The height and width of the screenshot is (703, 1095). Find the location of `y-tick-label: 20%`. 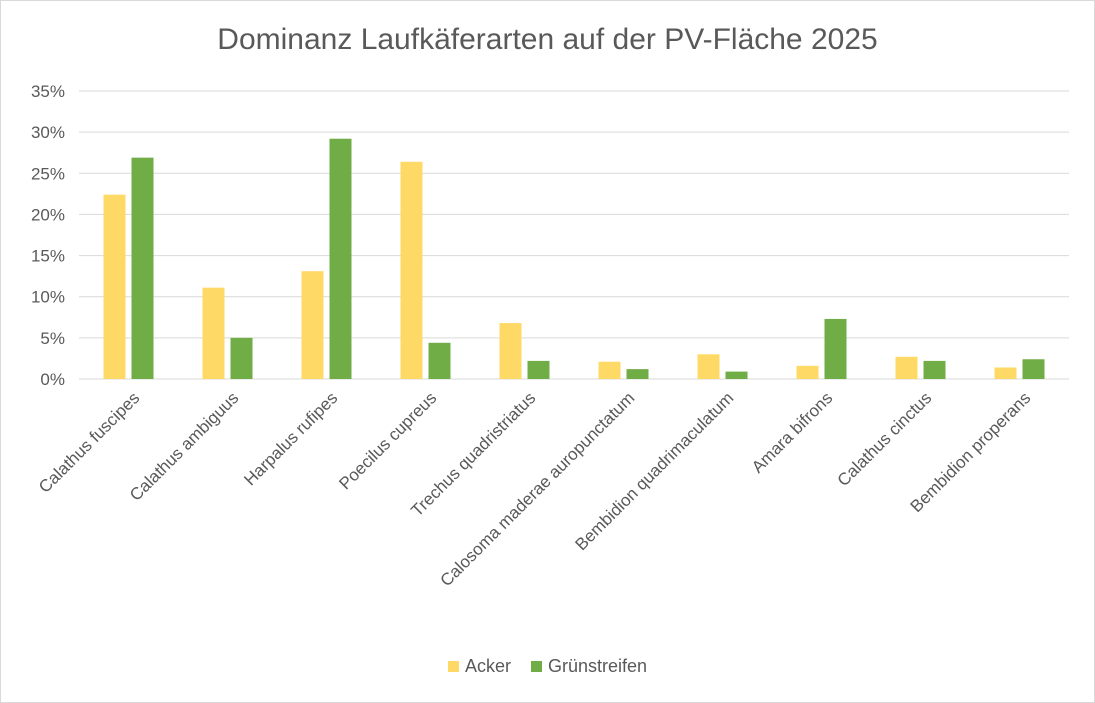

y-tick-label: 20% is located at coordinates (48, 214).